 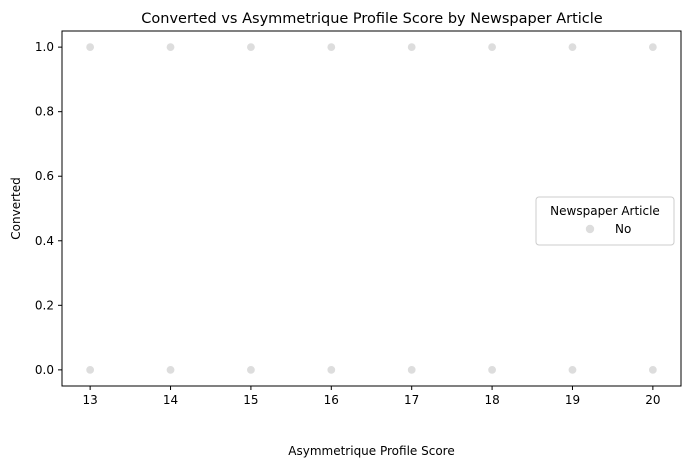 What do you see at coordinates (371, 451) in the screenshot?
I see `x-axis-label: Asymmetrique Profile Score` at bounding box center [371, 451].